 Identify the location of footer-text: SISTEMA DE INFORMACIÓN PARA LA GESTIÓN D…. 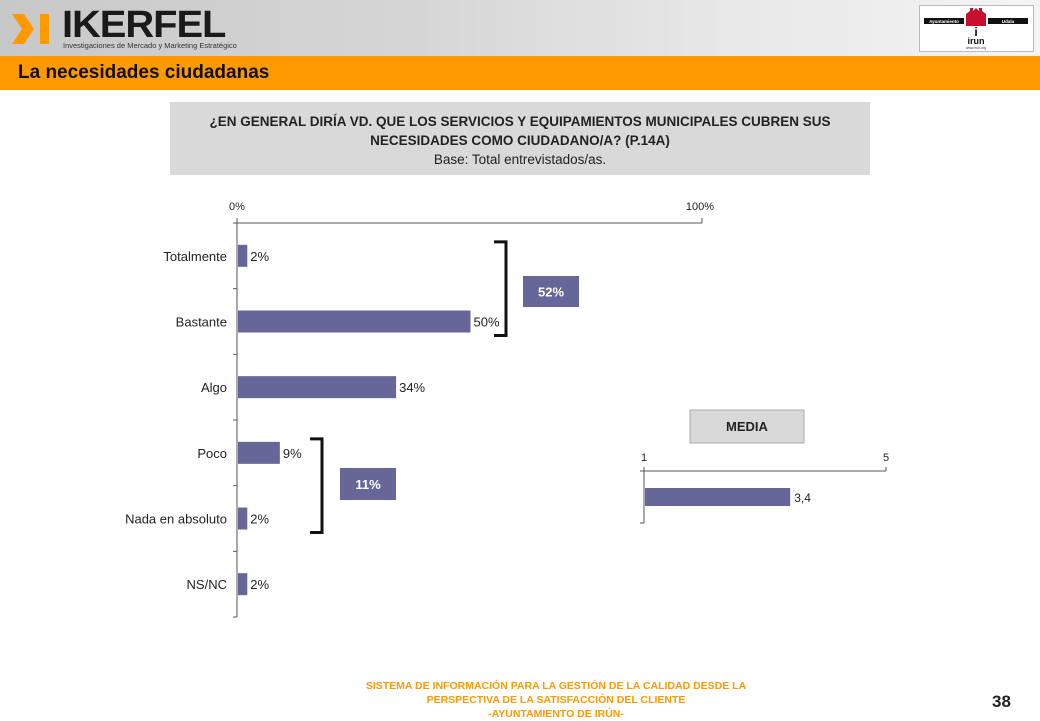
(556, 700).